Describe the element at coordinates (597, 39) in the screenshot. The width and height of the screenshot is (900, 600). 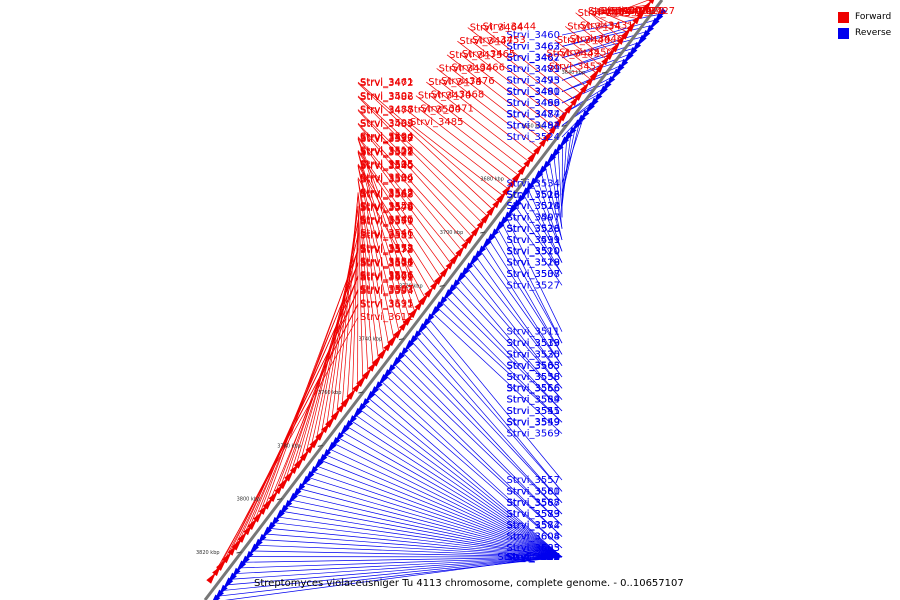
I see `gene-label: Strvi_3446` at that location.